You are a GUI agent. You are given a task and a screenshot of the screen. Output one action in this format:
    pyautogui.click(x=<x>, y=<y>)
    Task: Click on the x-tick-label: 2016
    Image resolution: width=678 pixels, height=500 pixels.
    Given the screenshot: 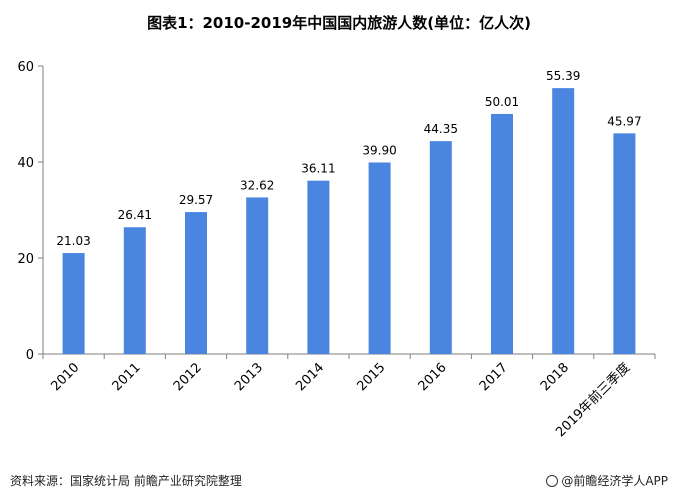 What is the action you would take?
    pyautogui.click(x=433, y=377)
    